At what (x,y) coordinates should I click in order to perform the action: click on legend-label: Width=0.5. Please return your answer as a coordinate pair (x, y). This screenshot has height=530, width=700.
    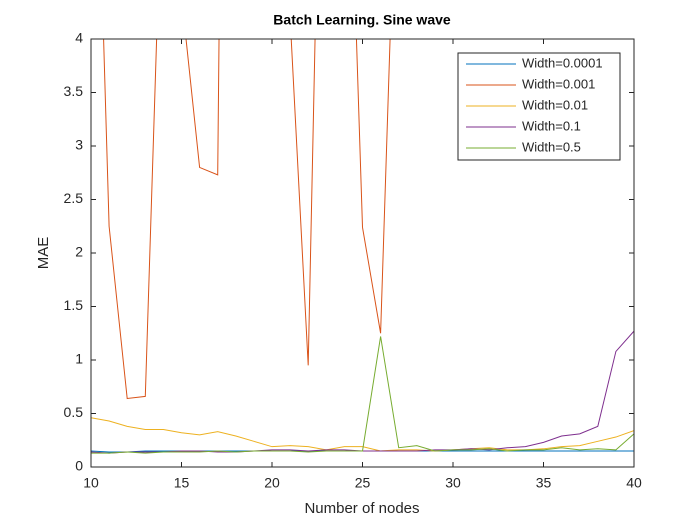
    Looking at the image, I should click on (551, 146).